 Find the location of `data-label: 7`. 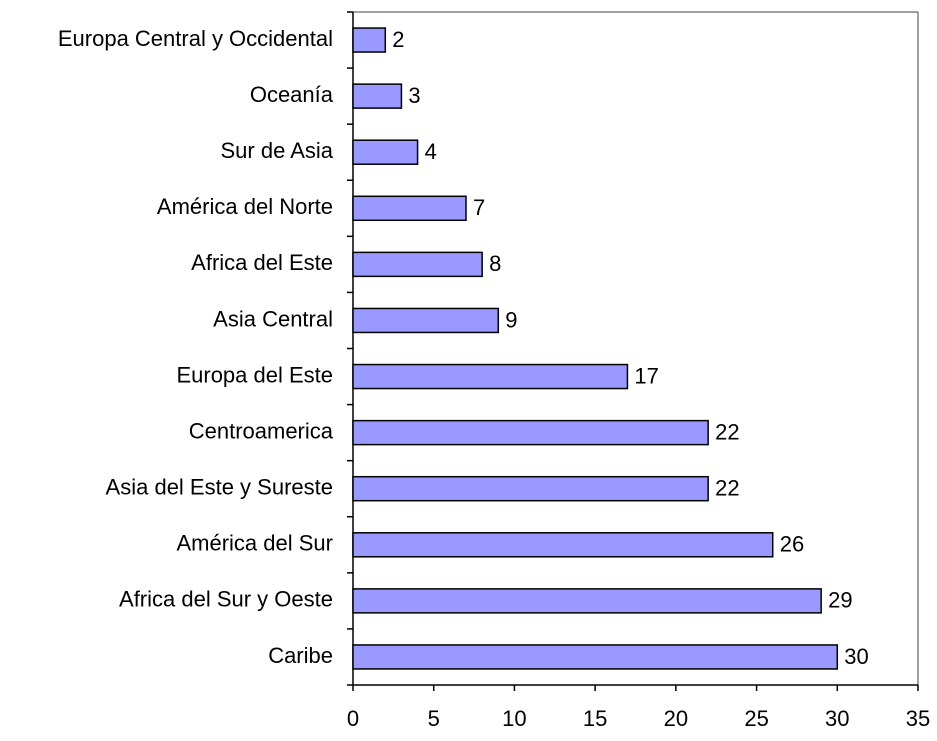

data-label: 7 is located at coordinates (479, 207).